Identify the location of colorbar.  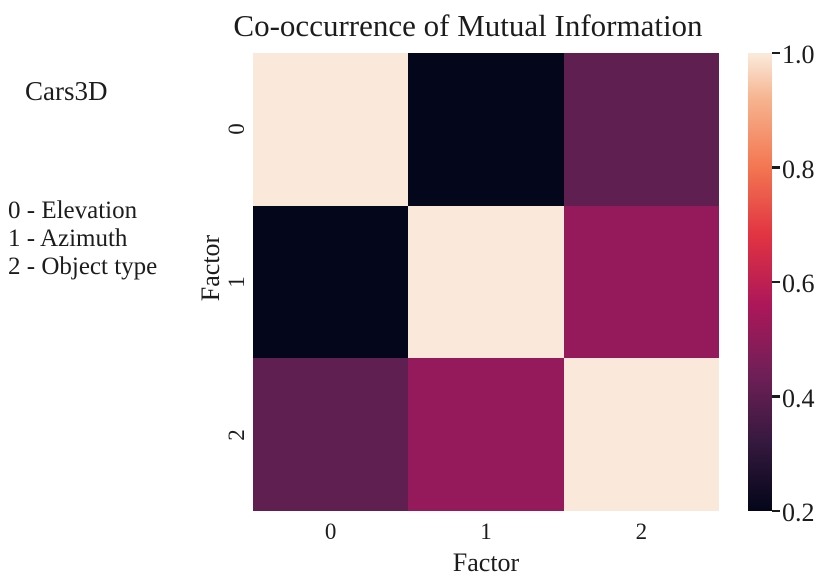
(760, 282).